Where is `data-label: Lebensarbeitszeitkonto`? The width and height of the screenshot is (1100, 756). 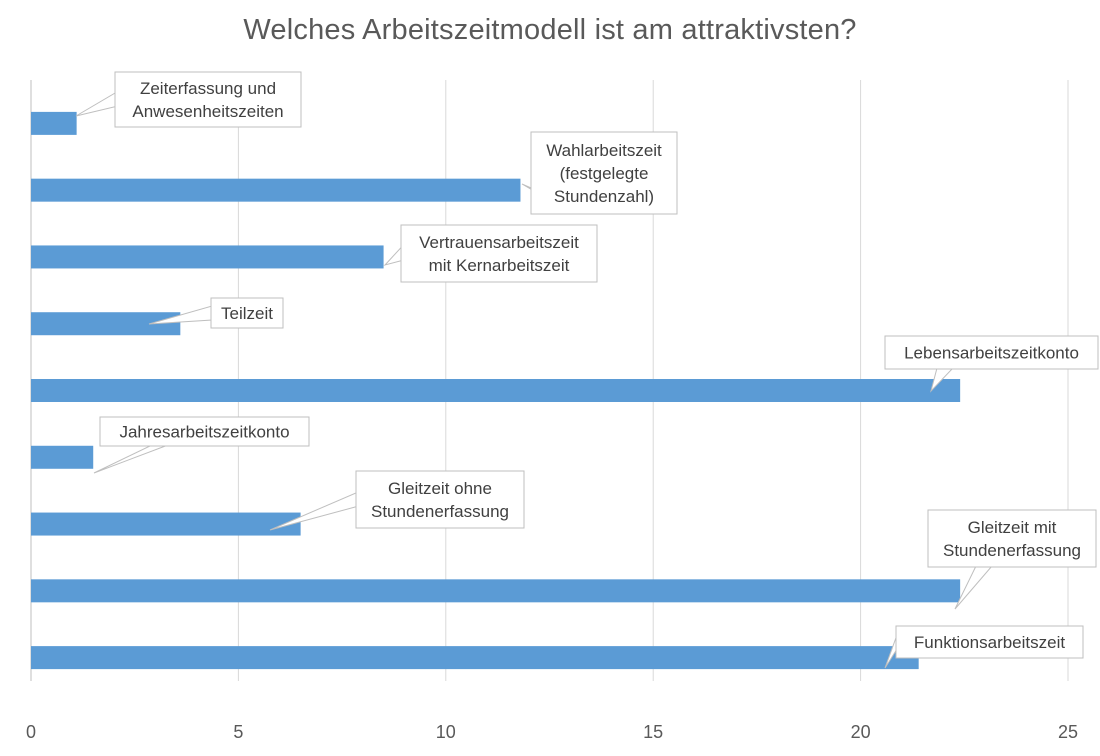
data-label: Lebensarbeitszeitkonto is located at coordinates (991, 353).